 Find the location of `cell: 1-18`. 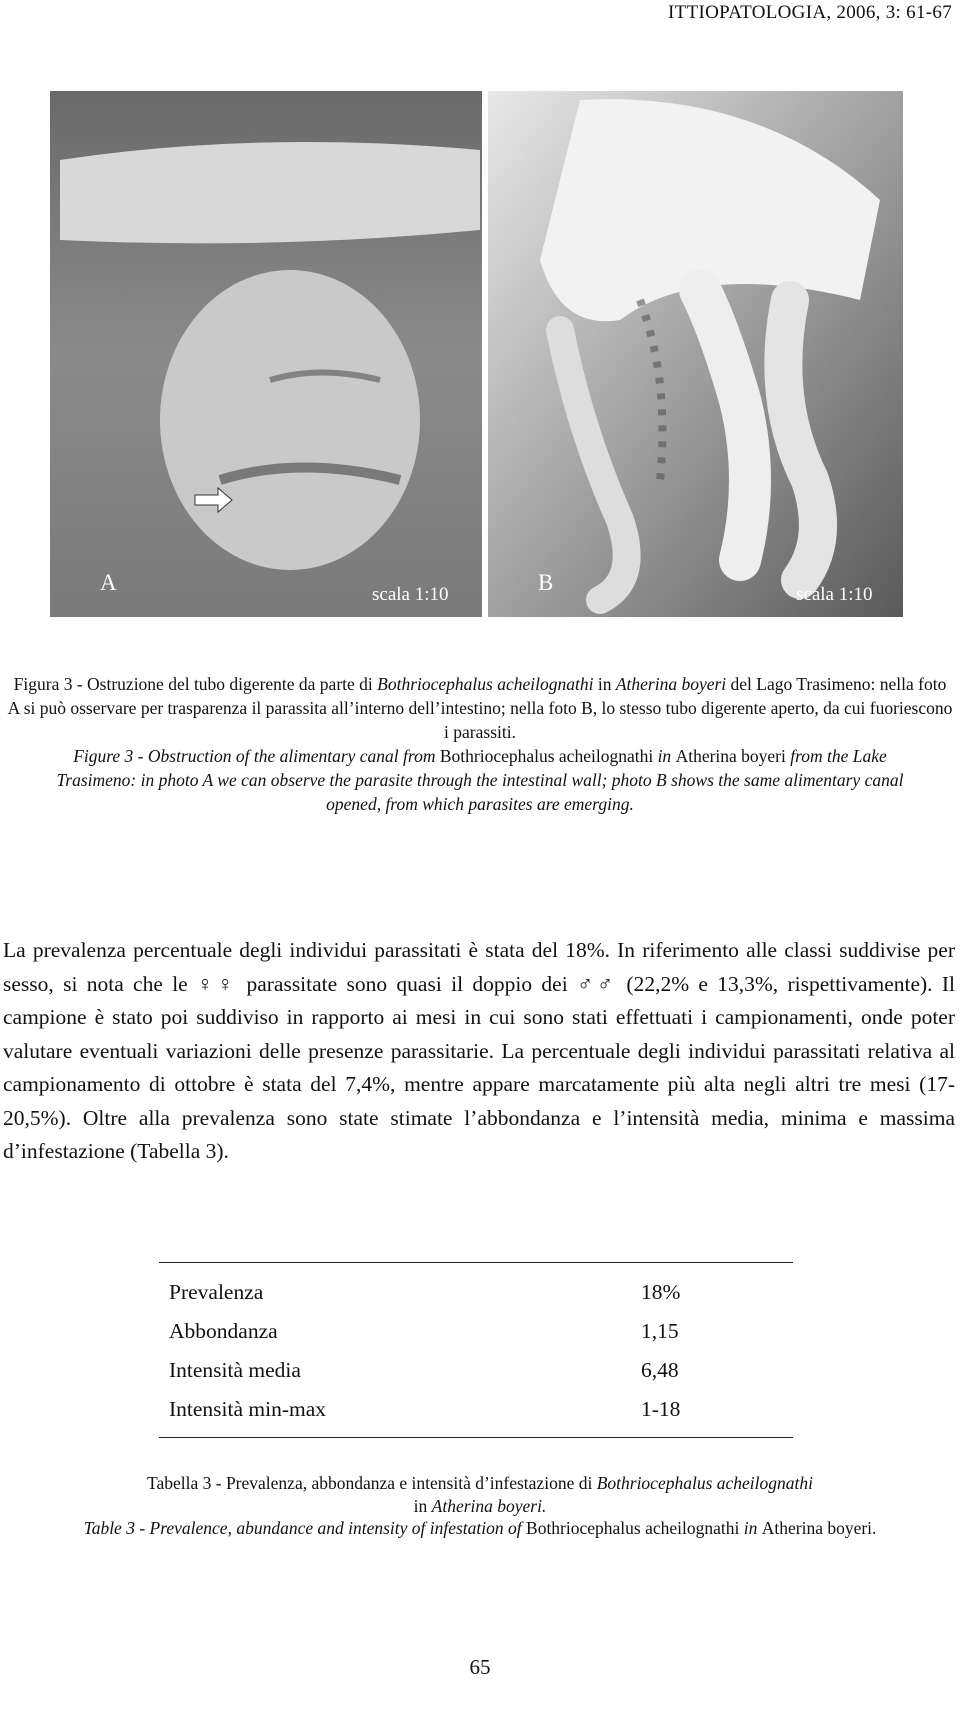

cell: 1-18 is located at coordinates (661, 1409).